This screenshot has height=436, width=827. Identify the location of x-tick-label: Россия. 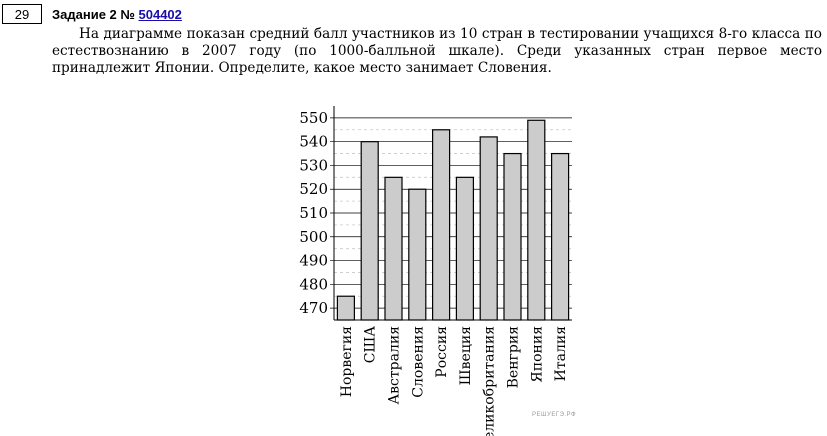
(442, 352).